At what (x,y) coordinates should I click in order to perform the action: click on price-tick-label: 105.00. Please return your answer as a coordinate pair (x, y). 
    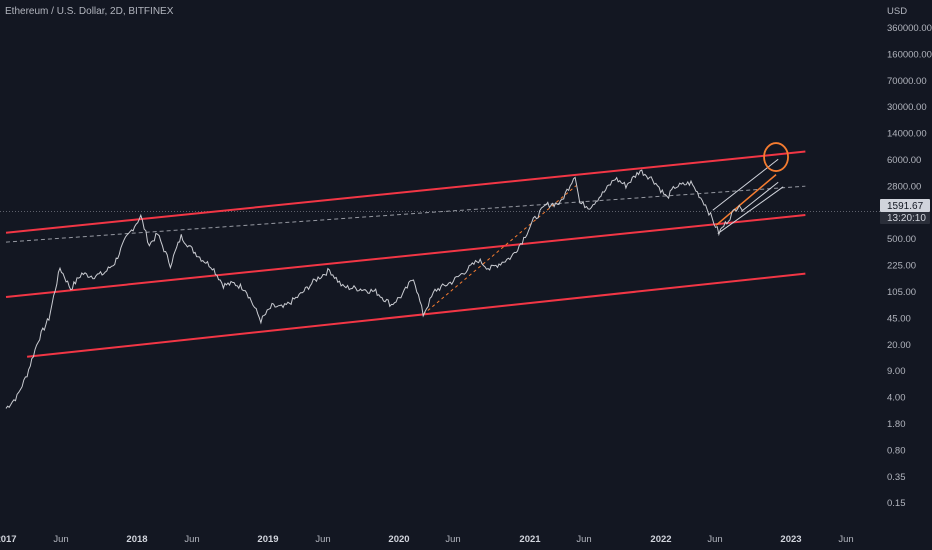
    Looking at the image, I should click on (901, 292).